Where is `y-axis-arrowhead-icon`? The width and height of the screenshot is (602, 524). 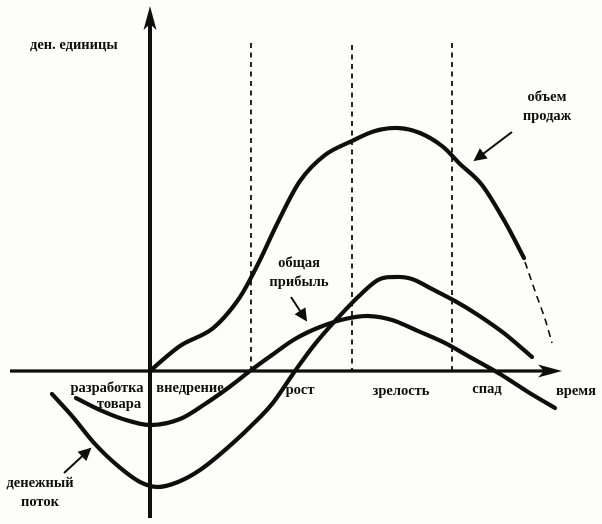
y-axis-arrowhead-icon is located at coordinates (150, 18).